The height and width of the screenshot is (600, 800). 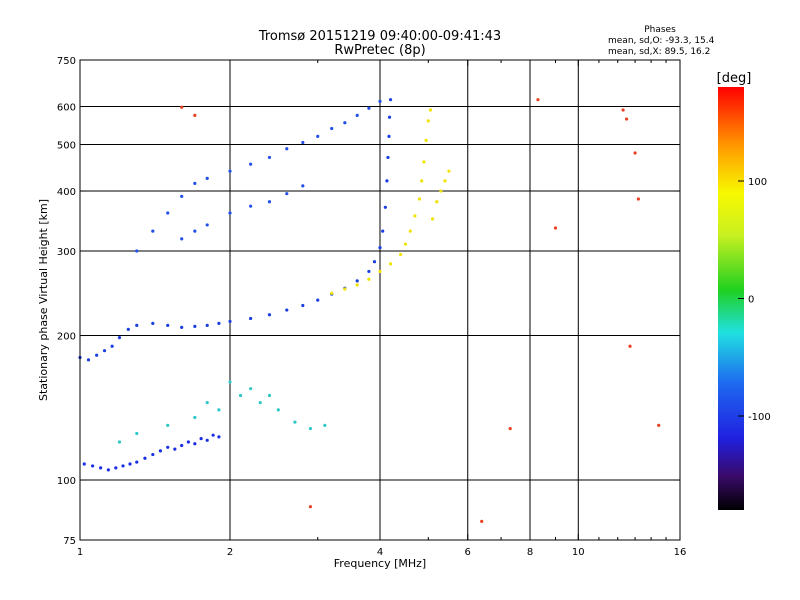 I want to click on x-axis-label: Frequency [MHz], so click(x=380, y=563).